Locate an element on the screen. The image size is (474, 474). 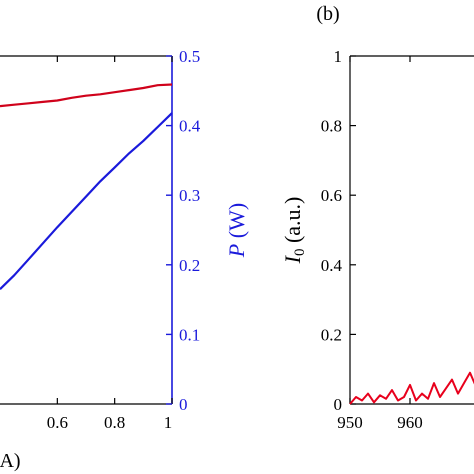
panel-b-x-ticks: 950 960 is located at coordinates (380, 244).